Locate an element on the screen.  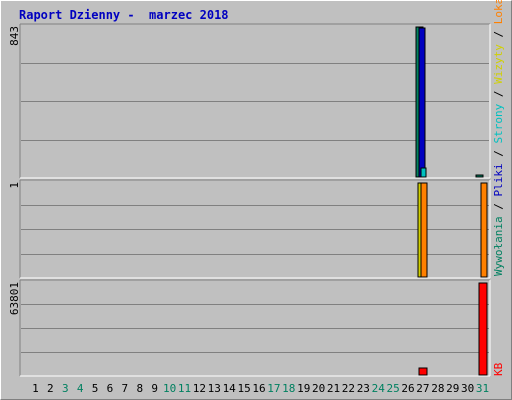
x-tick-label: 31 is located at coordinates (482, 388).